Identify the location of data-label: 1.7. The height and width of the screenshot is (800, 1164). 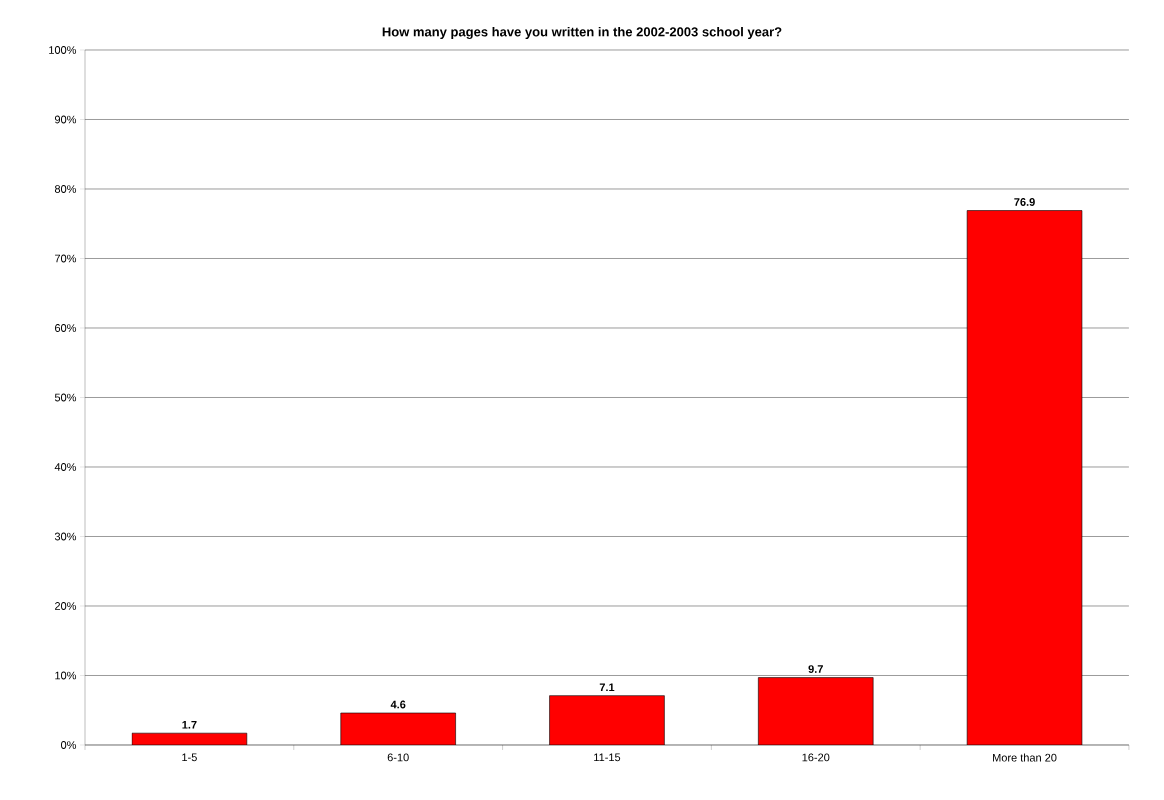
(189, 724).